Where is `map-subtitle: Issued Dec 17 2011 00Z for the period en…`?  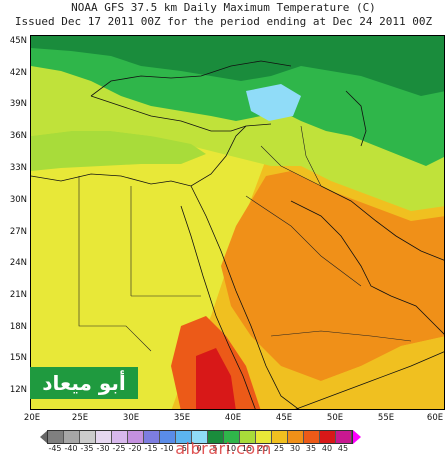 map-subtitle: Issued Dec 17 2011 00Z for the period en… is located at coordinates (223, 21).